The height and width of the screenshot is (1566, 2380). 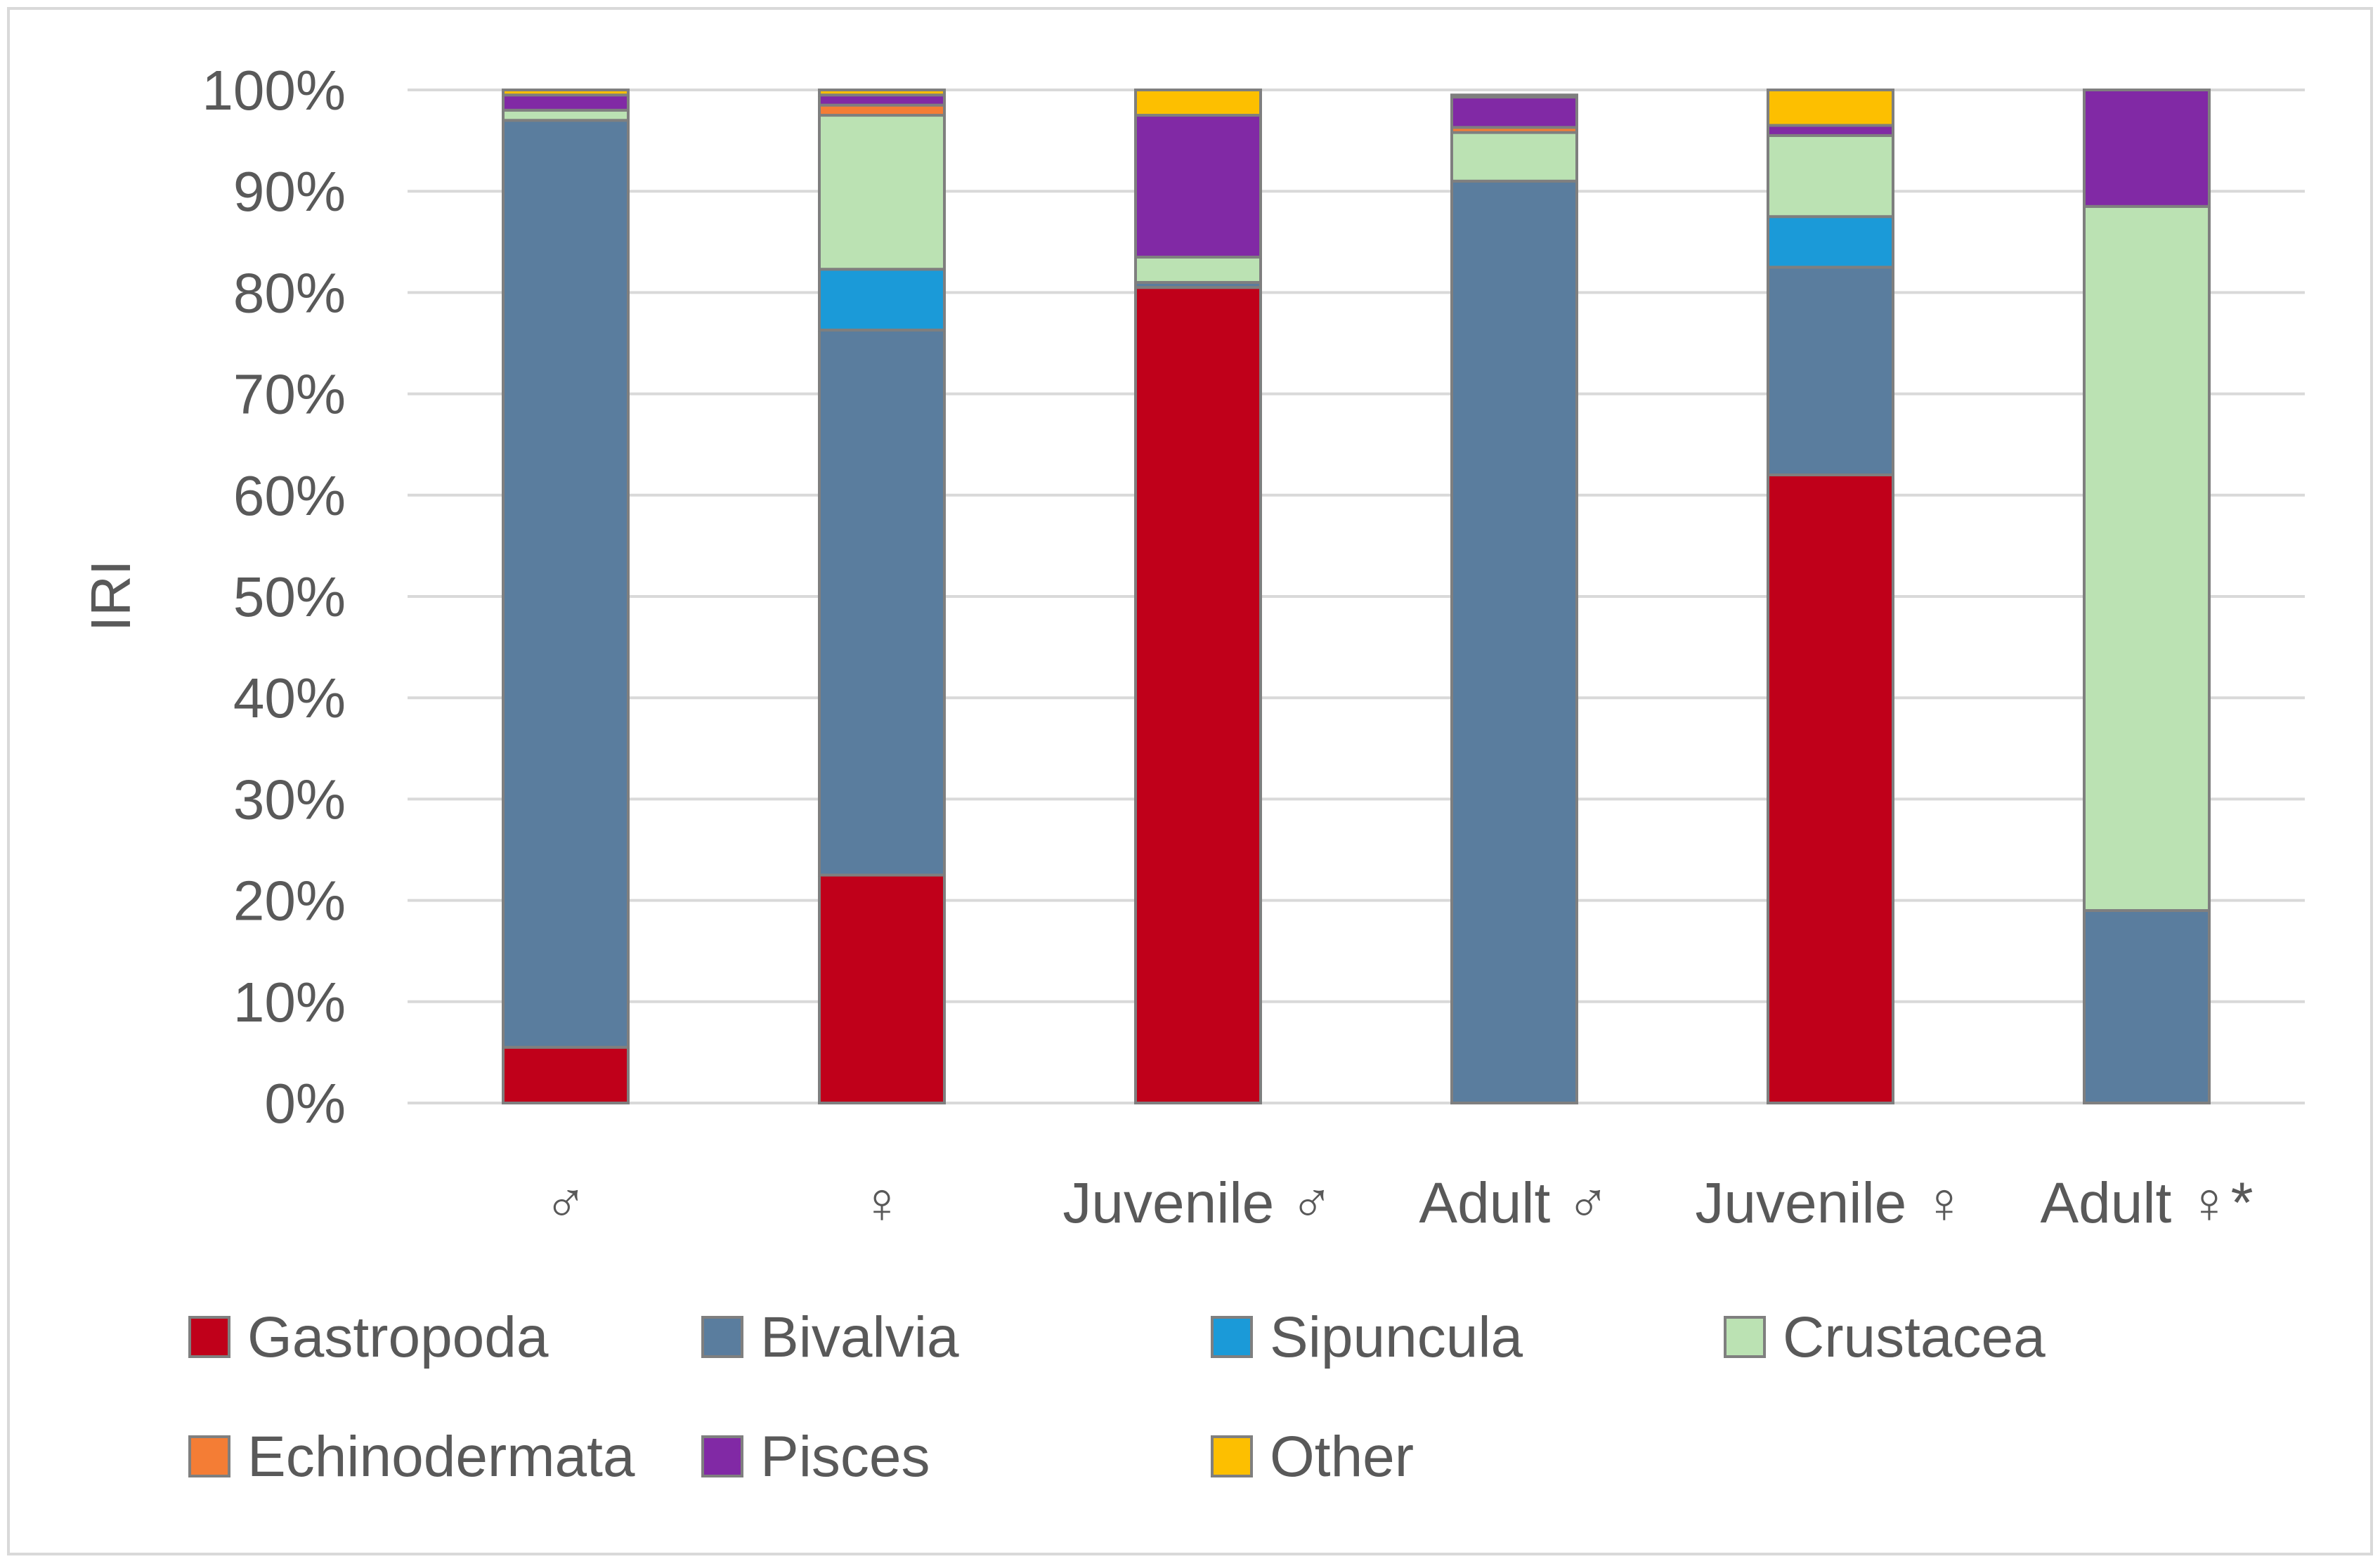 What do you see at coordinates (209, 1456) in the screenshot?
I see `legend-swatch-echinodermata` at bounding box center [209, 1456].